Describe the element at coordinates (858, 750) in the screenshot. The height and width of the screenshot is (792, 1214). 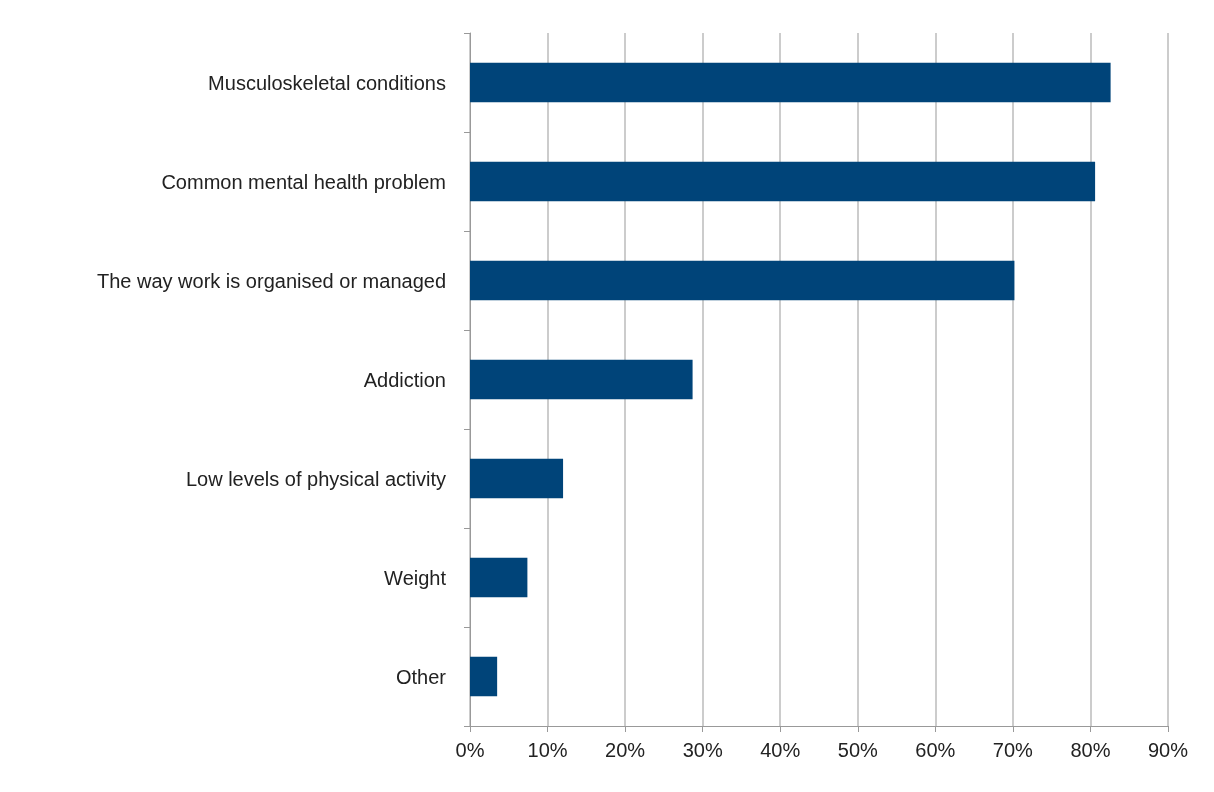
I see `x-tick-label: 50%` at that location.